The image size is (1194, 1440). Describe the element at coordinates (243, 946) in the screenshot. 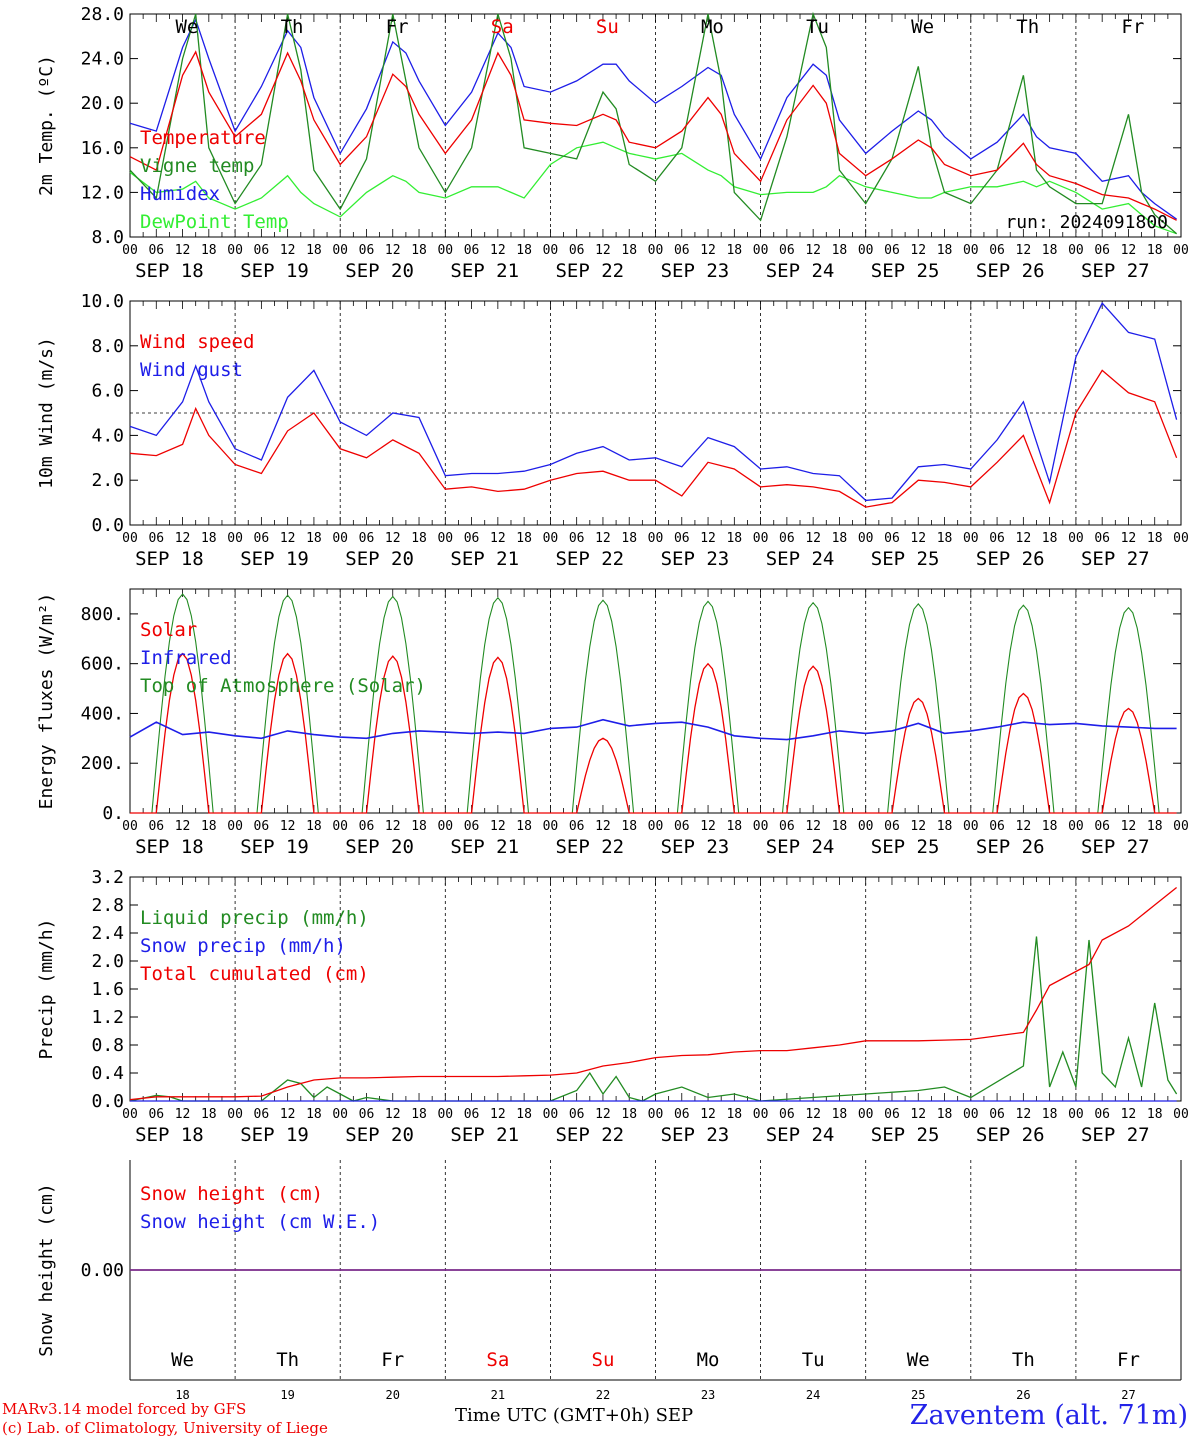

I see `panel-precip-legend-snow-precip-mm-h-: Snow precip (mm/h)` at that location.